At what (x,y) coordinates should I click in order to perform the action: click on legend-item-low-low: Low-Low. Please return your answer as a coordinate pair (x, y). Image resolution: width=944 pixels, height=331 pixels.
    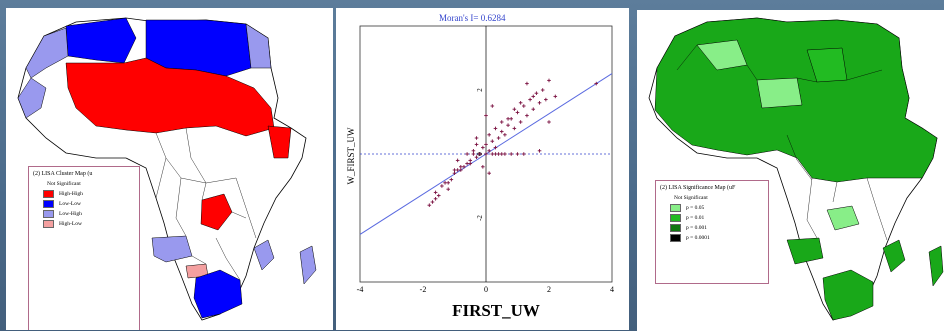
    Looking at the image, I should click on (91, 204).